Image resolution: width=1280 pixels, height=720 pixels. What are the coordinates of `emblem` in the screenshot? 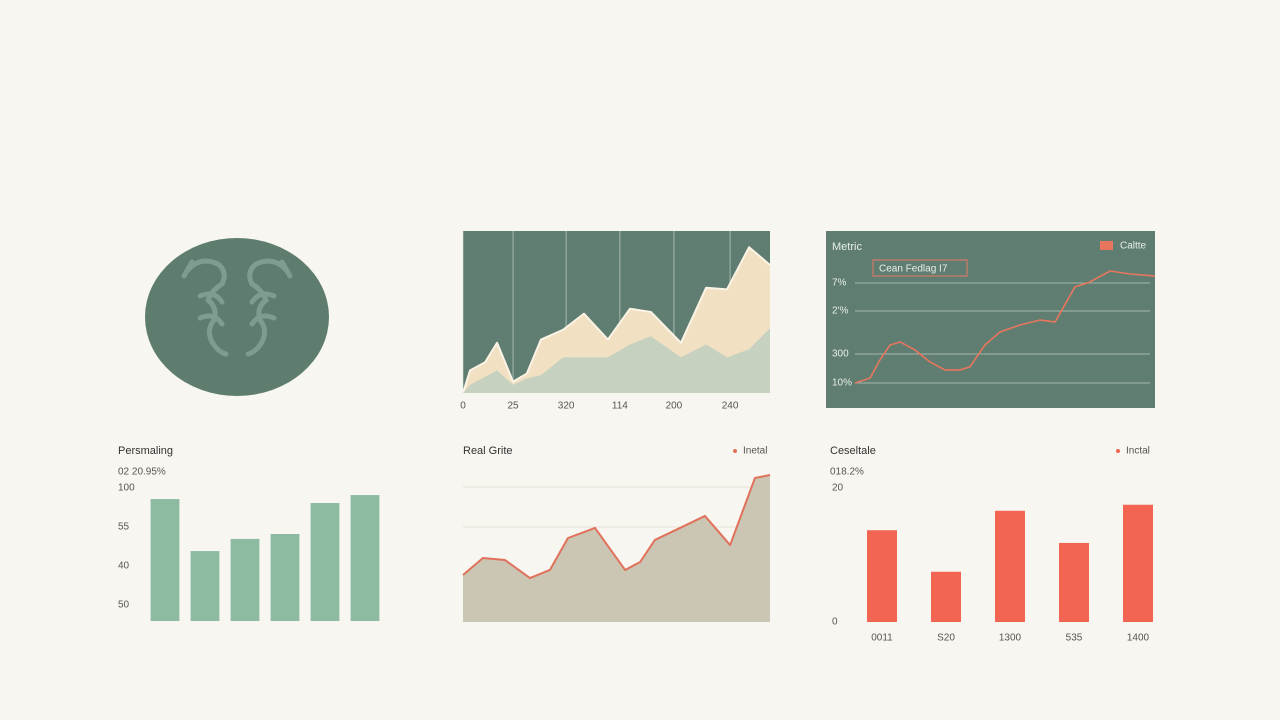 It's located at (237, 317).